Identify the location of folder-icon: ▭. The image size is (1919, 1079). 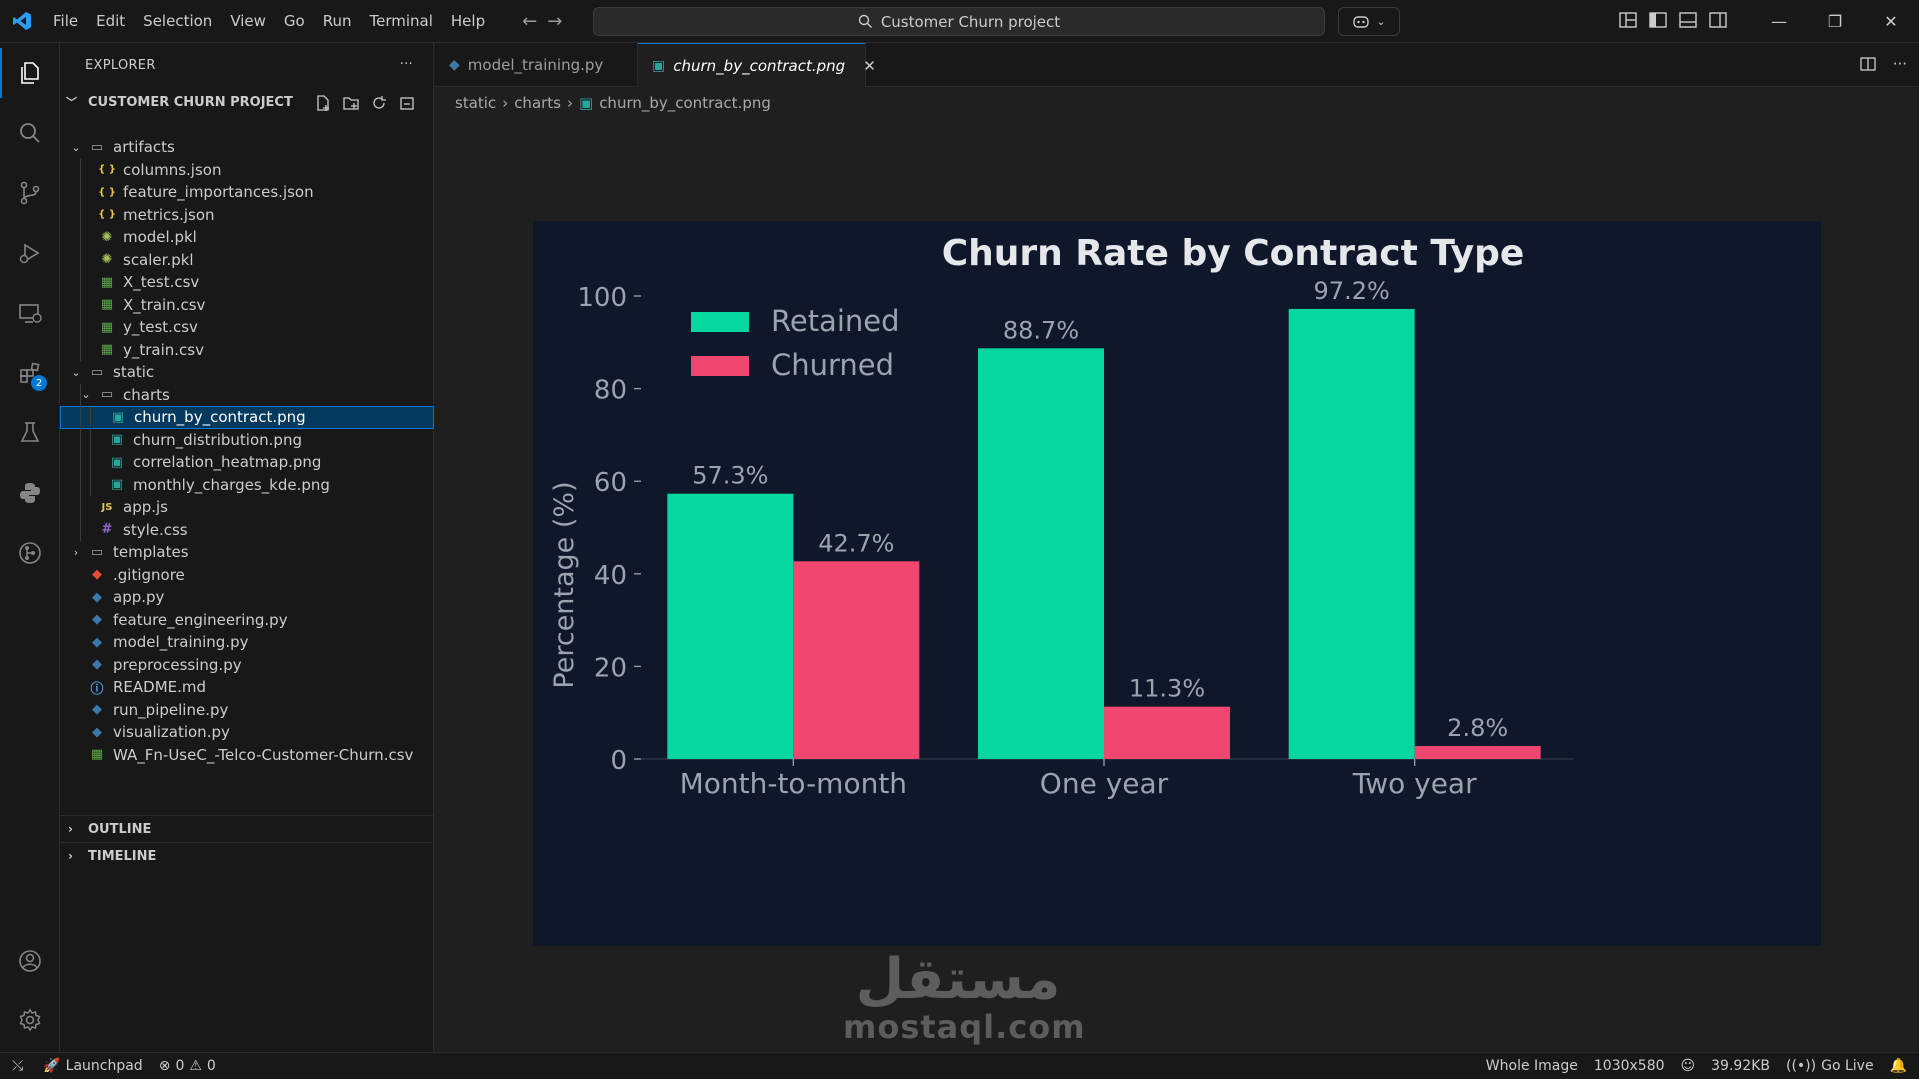
(97, 552).